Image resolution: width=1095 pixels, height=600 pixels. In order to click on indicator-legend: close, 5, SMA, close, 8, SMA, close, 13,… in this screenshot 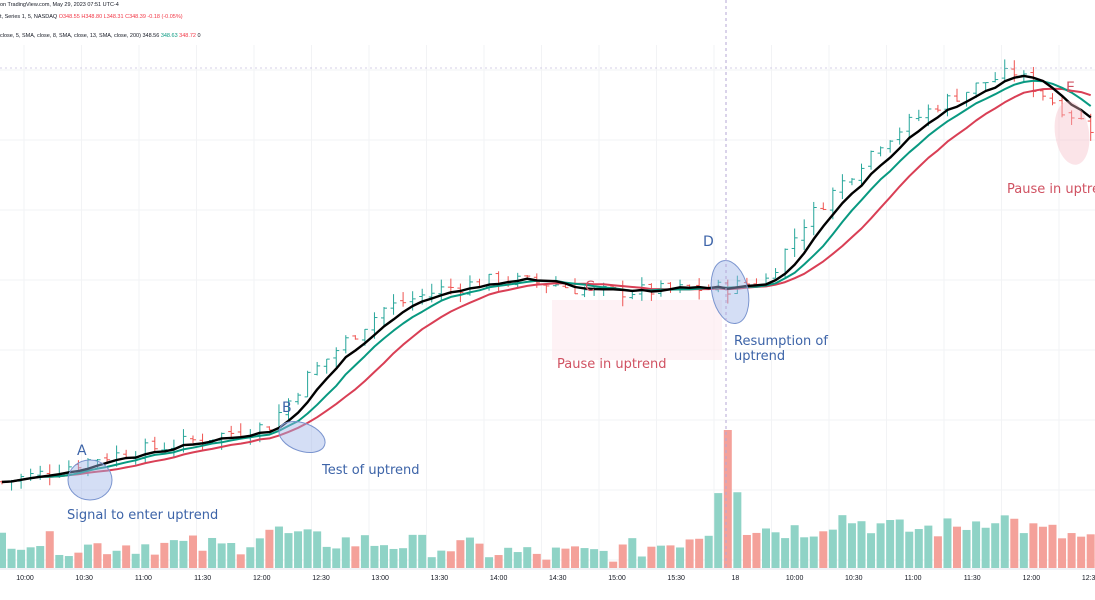, I will do `click(100, 36)`.